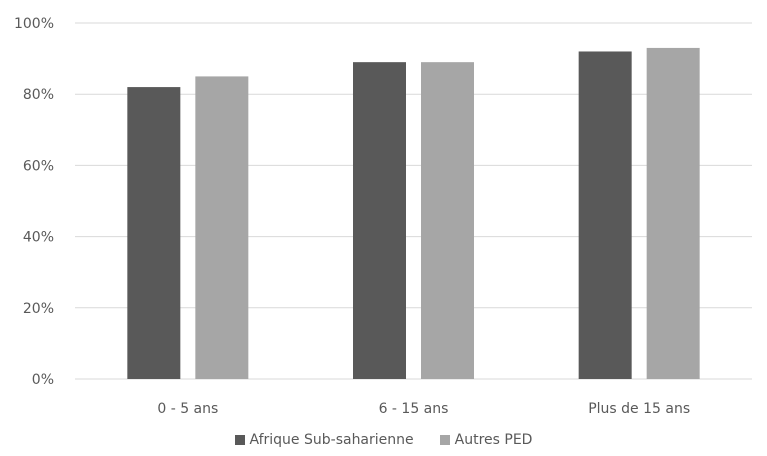  What do you see at coordinates (38, 309) in the screenshot?
I see `y-tick-label: 20%` at bounding box center [38, 309].